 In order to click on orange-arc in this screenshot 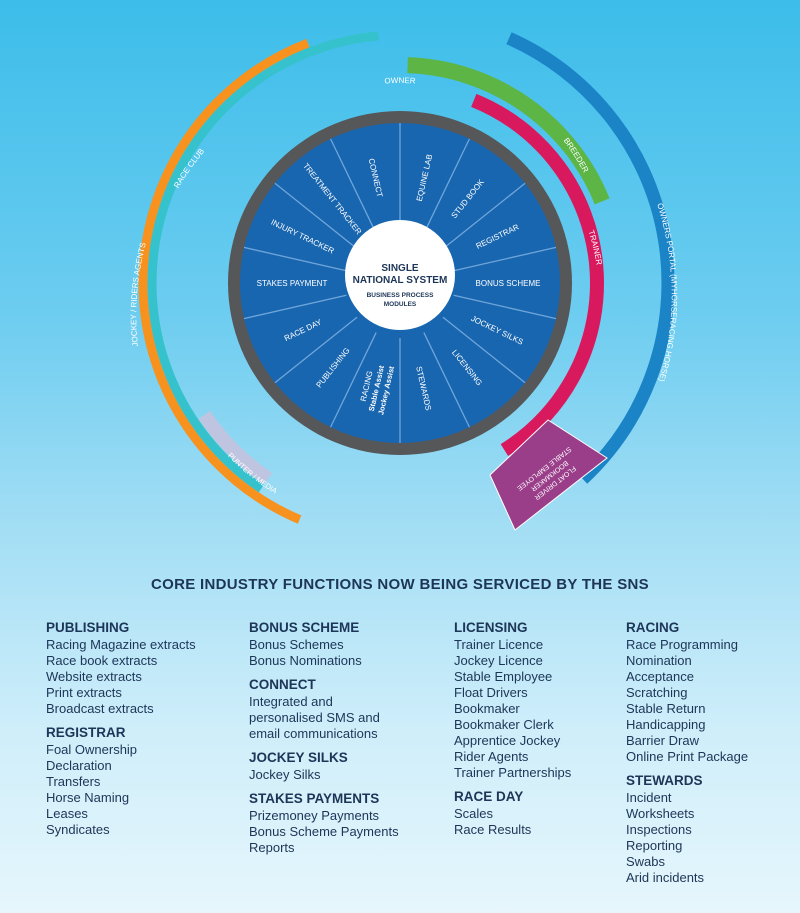, I will do `click(224, 281)`.